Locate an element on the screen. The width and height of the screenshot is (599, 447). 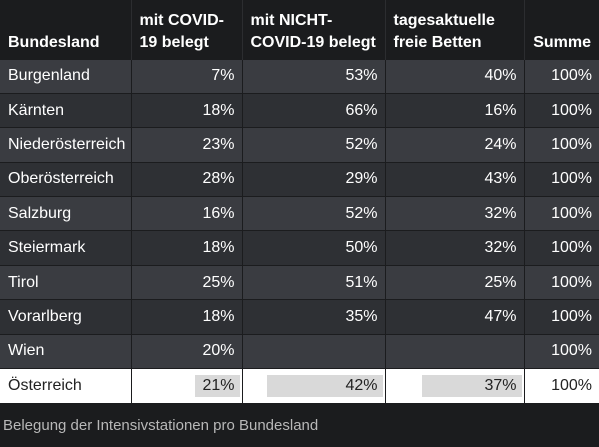
cell-covid: 28% is located at coordinates (187, 179).